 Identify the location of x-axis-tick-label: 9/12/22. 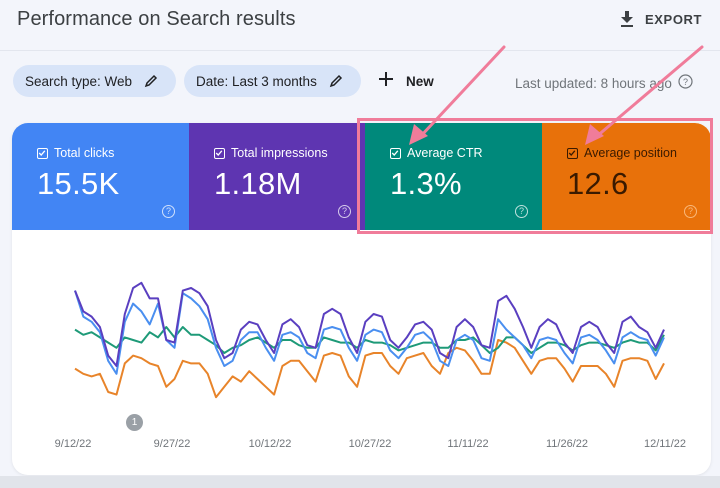
(73, 444).